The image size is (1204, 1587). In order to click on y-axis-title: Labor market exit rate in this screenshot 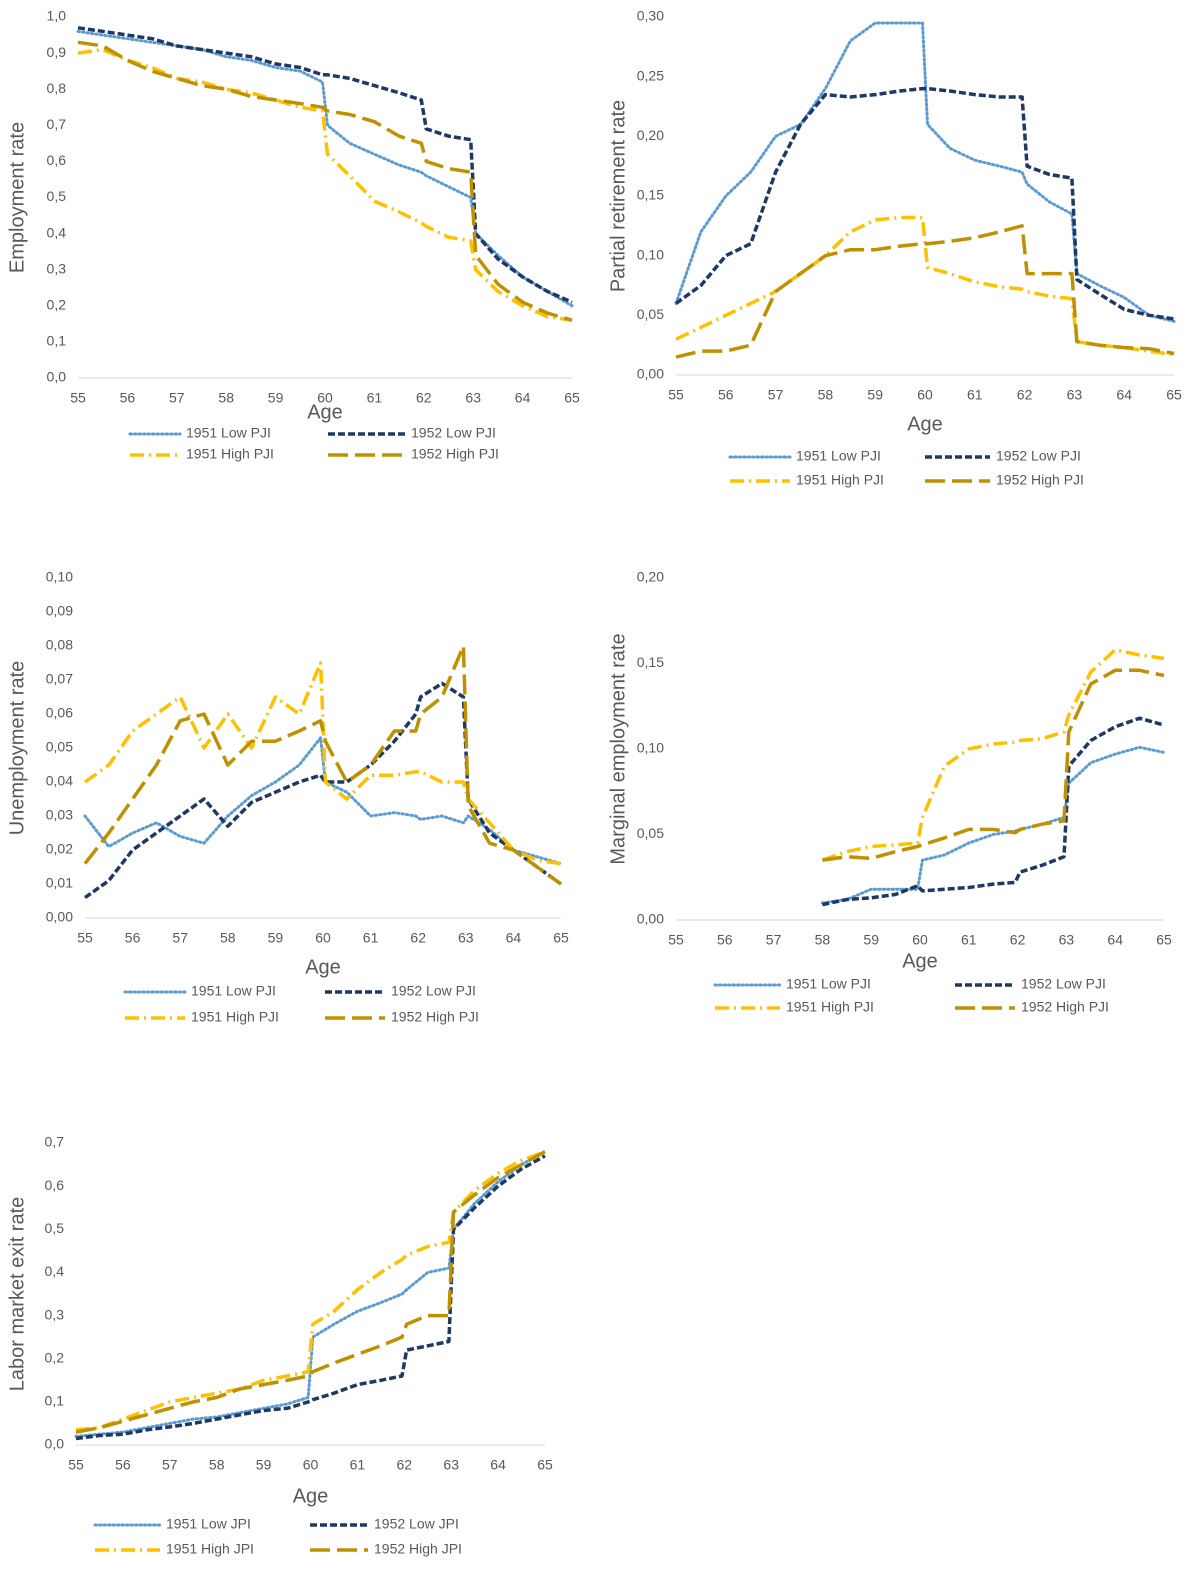, I will do `click(17, 1294)`.